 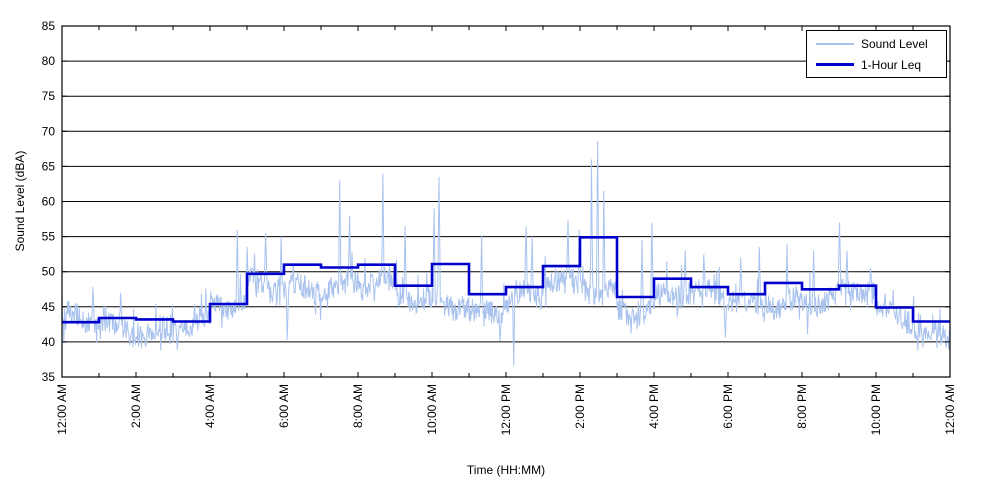 What do you see at coordinates (654, 406) in the screenshot?
I see `svg-text: 4:00 PM` at bounding box center [654, 406].